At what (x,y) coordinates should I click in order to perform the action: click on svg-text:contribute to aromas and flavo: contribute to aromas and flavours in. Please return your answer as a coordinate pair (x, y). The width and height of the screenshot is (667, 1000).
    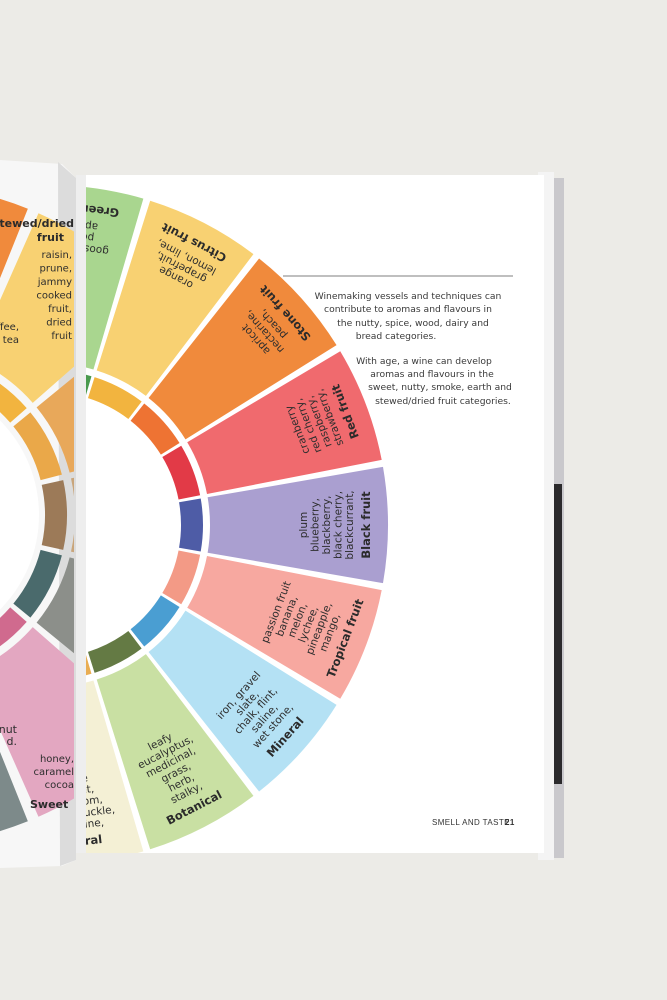
    Looking at the image, I should click on (408, 309).